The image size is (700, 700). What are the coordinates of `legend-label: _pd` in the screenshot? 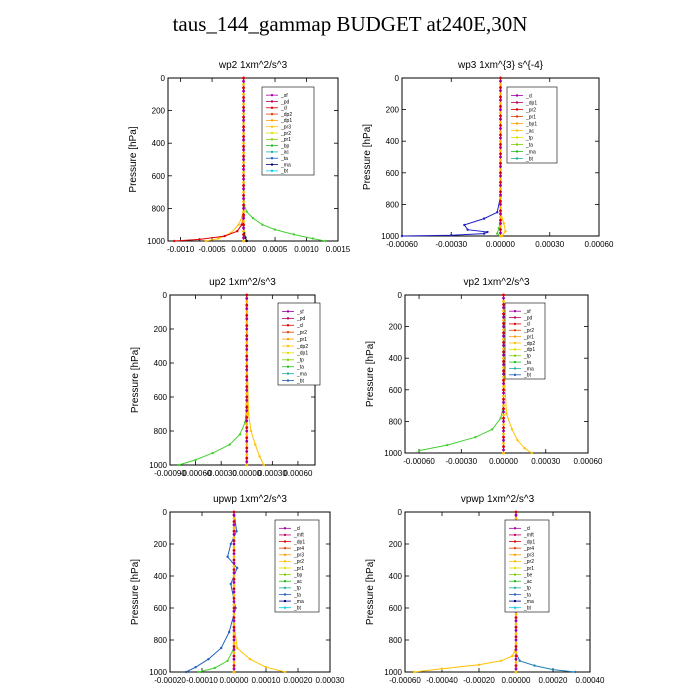 It's located at (285, 102).